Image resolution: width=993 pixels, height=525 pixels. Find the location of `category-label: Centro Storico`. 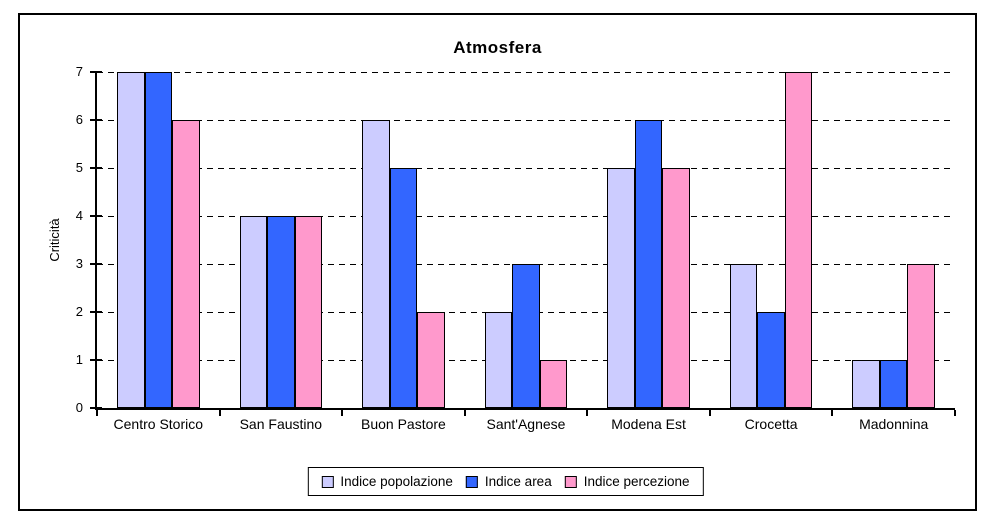

category-label: Centro Storico is located at coordinates (158, 424).